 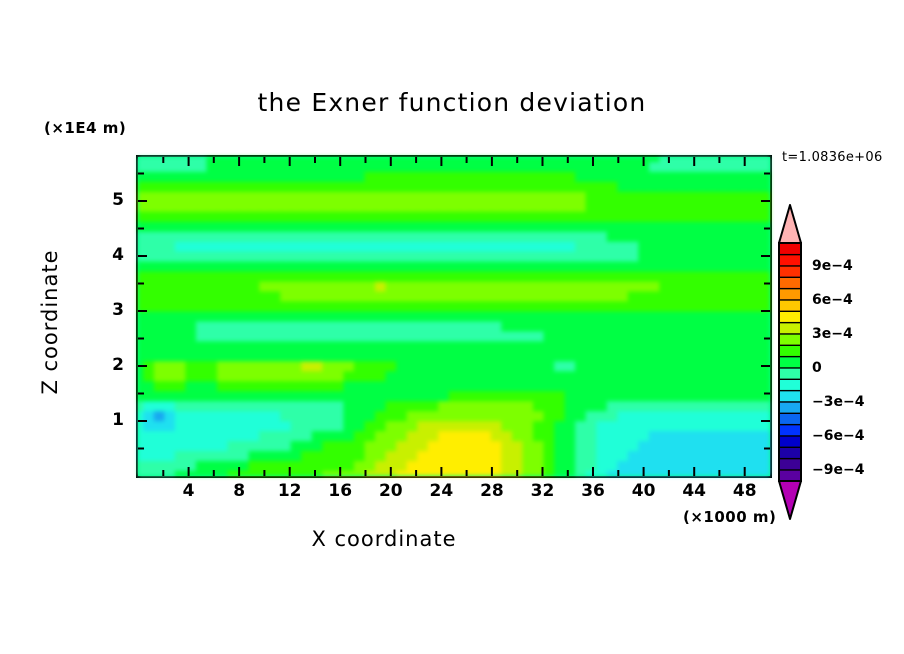 What do you see at coordinates (744, 491) in the screenshot?
I see `x-tick-label: 48` at bounding box center [744, 491].